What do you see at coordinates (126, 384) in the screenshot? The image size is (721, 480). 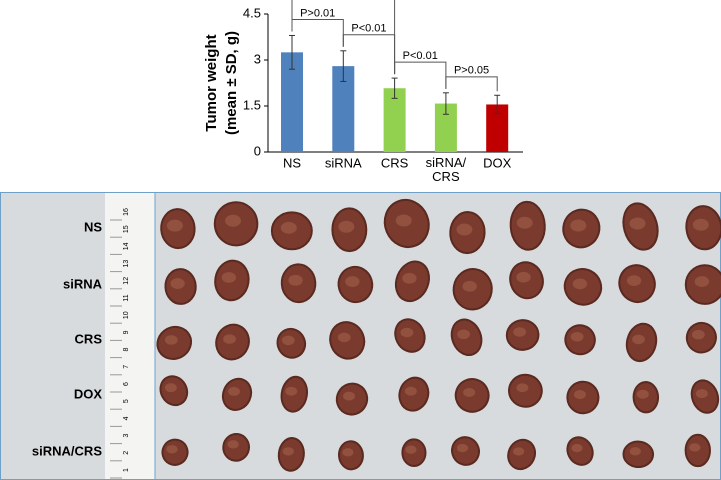 I see `ruler-label: 6` at bounding box center [126, 384].